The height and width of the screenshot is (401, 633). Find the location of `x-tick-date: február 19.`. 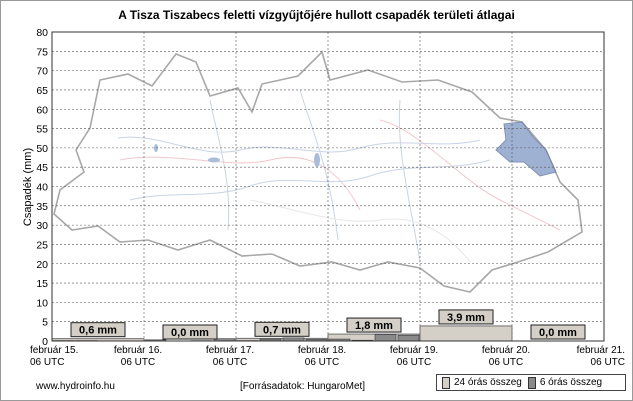

x-tick-date: február 19. is located at coordinates (414, 350).